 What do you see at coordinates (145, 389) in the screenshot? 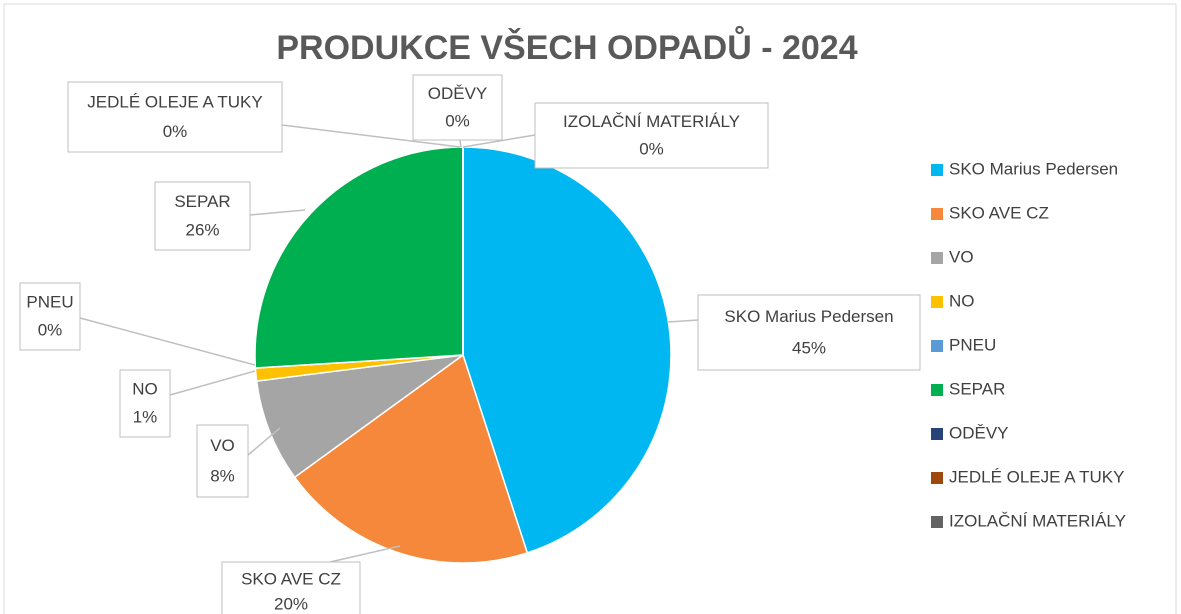
I see `data-label-name: NO` at bounding box center [145, 389].